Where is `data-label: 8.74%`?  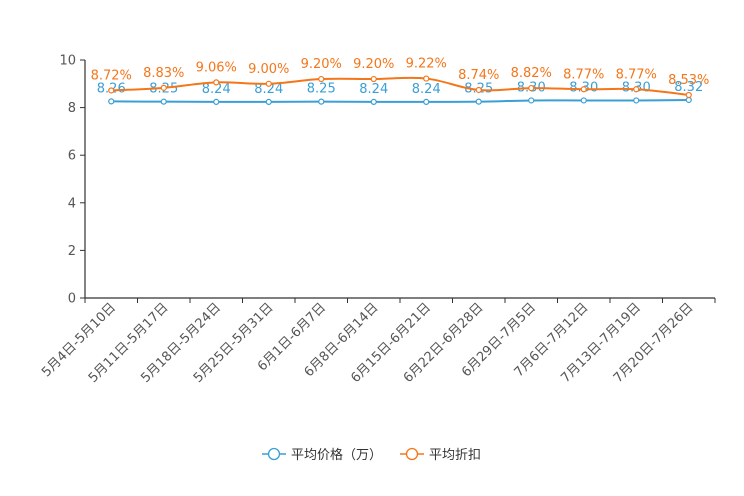 data-label: 8.74% is located at coordinates (478, 75).